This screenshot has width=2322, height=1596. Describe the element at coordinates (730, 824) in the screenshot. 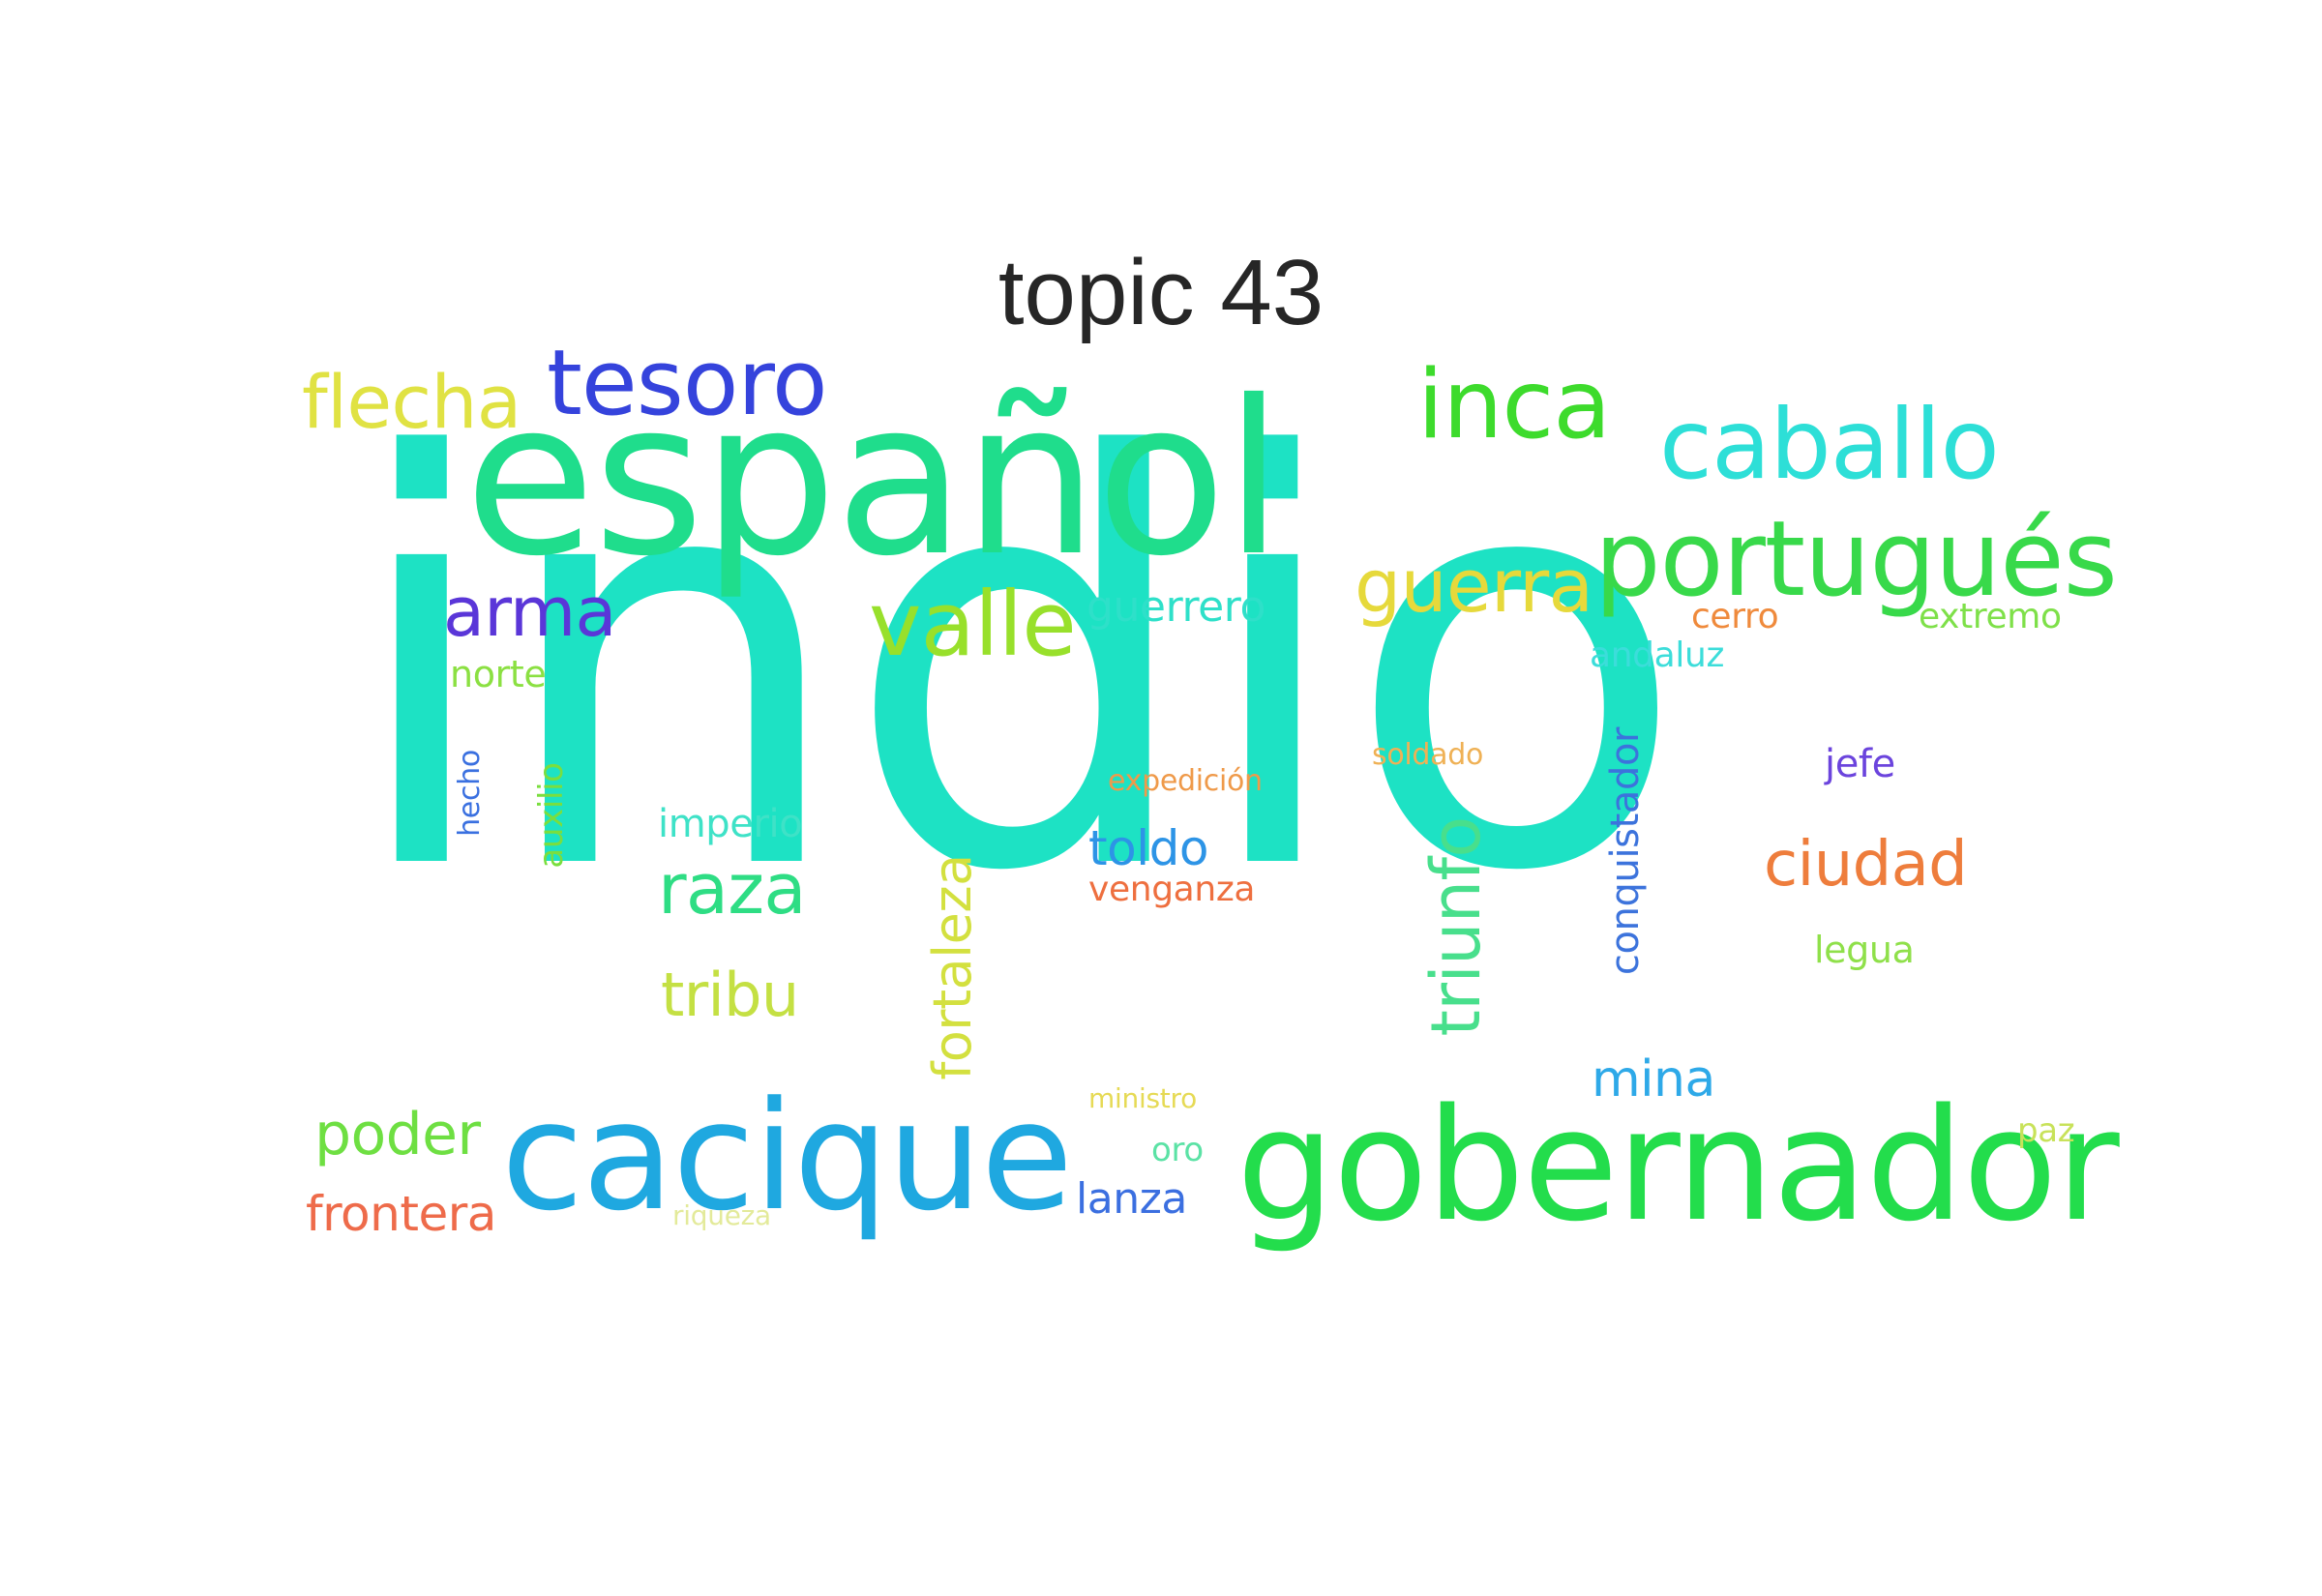

I see `word-imperio: imperio` at that location.